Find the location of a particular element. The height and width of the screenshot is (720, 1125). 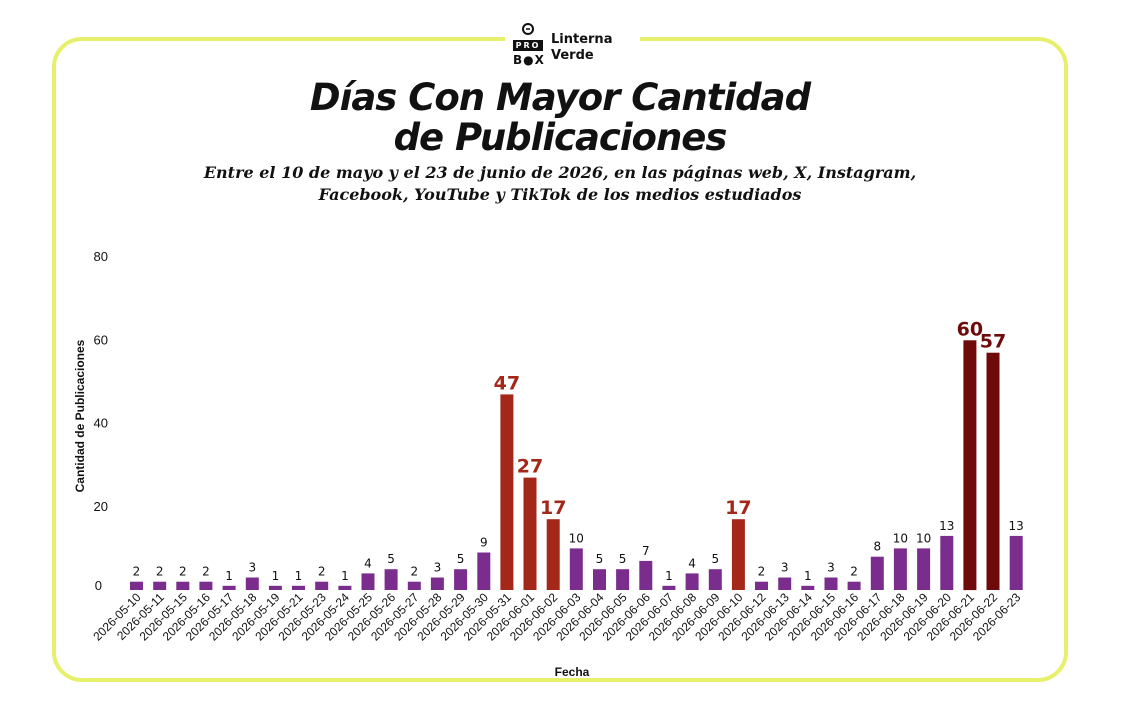

logo: PRO B●X Linterna Verde is located at coordinates (566, 45).